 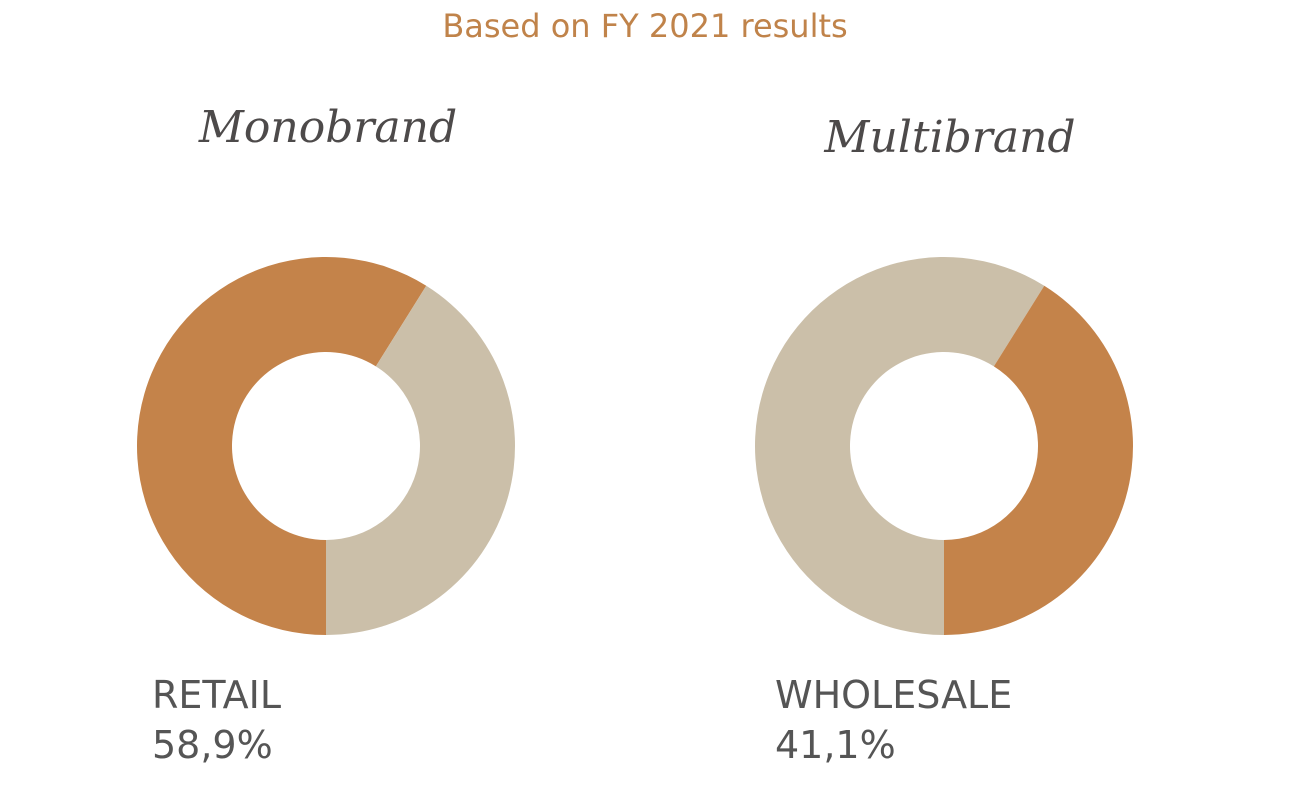 I want to click on segment-value: 58,9%, so click(x=212, y=745).